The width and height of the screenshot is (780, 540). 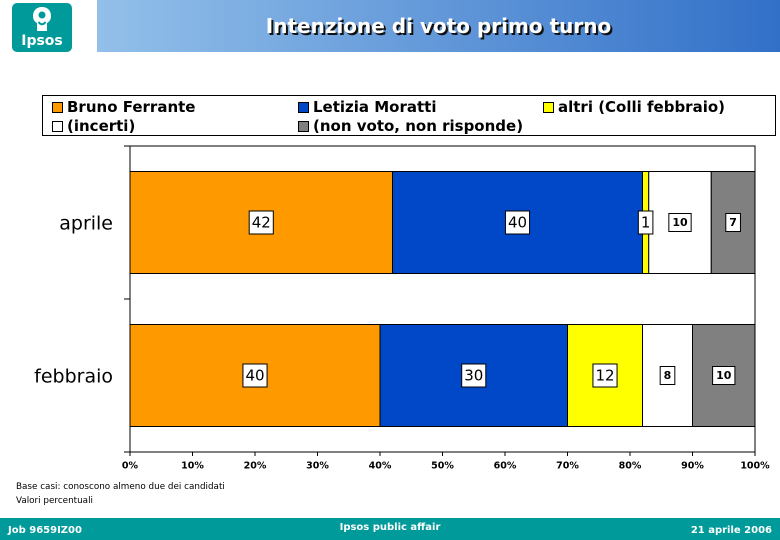 I want to click on legend-item-non-voto: (non voto, non risponde), so click(x=410, y=126).